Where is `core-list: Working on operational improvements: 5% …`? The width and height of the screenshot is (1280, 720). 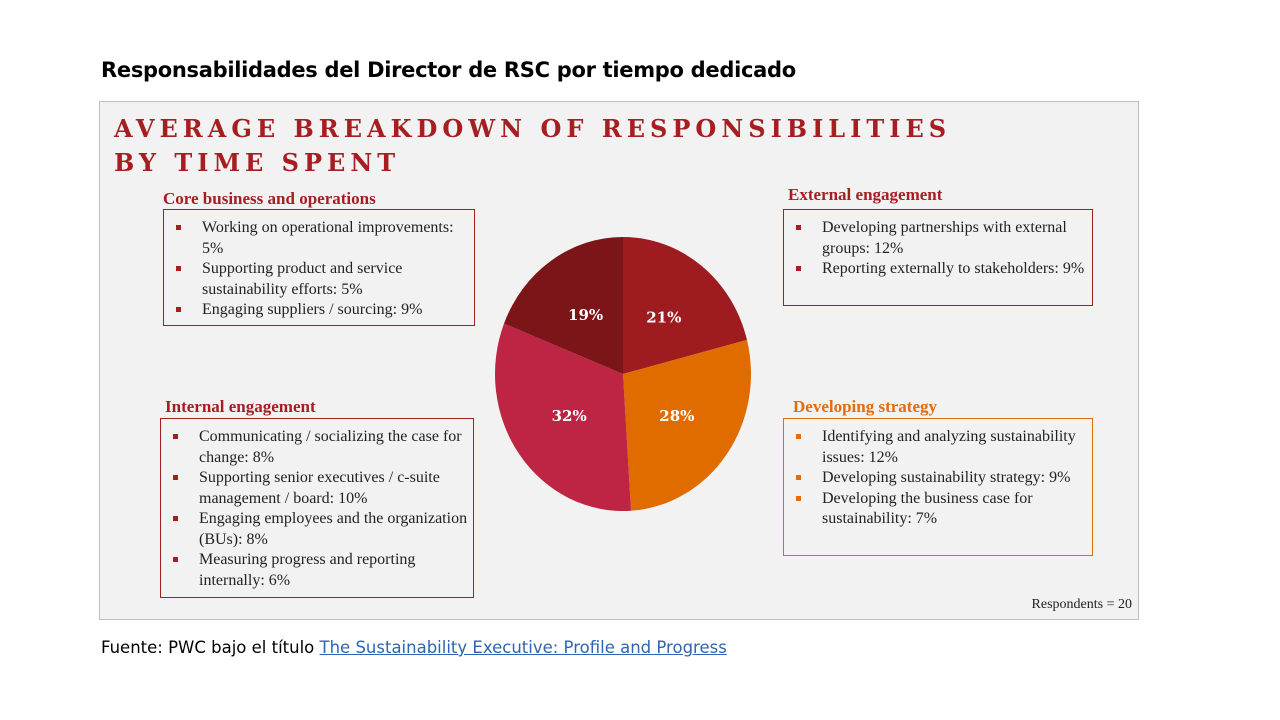 core-list: Working on operational improvements: 5% … is located at coordinates (316, 269).